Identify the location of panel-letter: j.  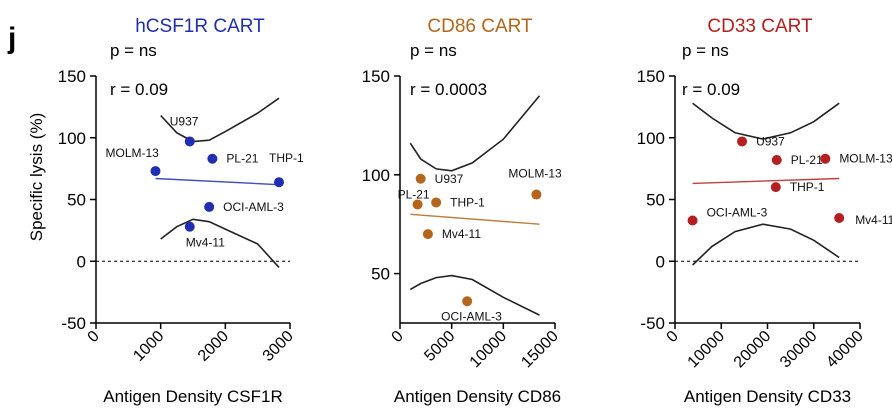
(11, 38).